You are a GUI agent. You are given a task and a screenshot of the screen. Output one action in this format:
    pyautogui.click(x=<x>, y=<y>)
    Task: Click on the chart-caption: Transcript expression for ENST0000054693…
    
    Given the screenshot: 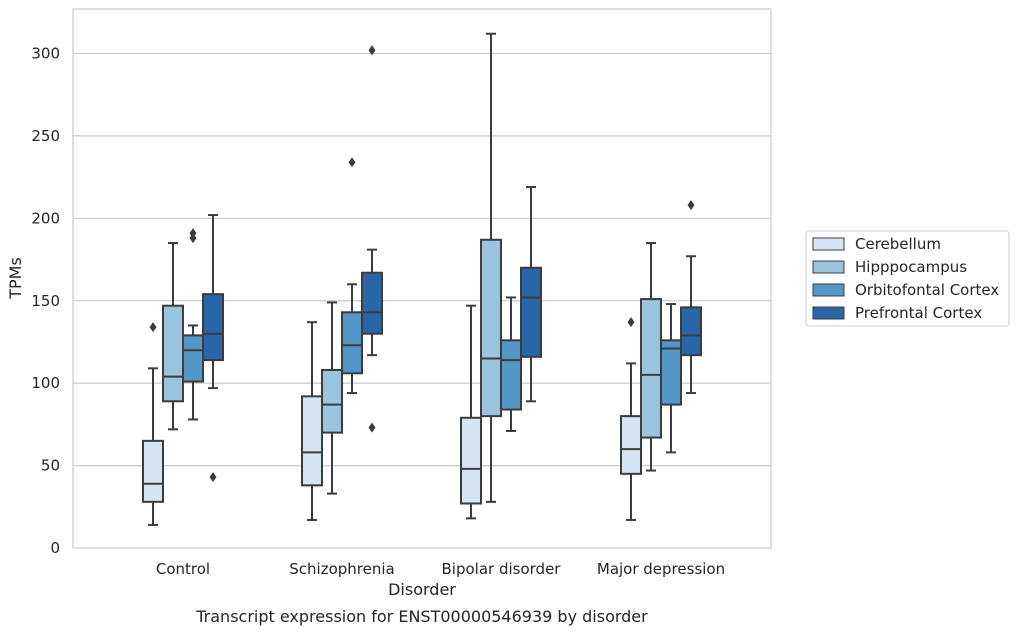 What is the action you would take?
    pyautogui.click(x=421, y=616)
    